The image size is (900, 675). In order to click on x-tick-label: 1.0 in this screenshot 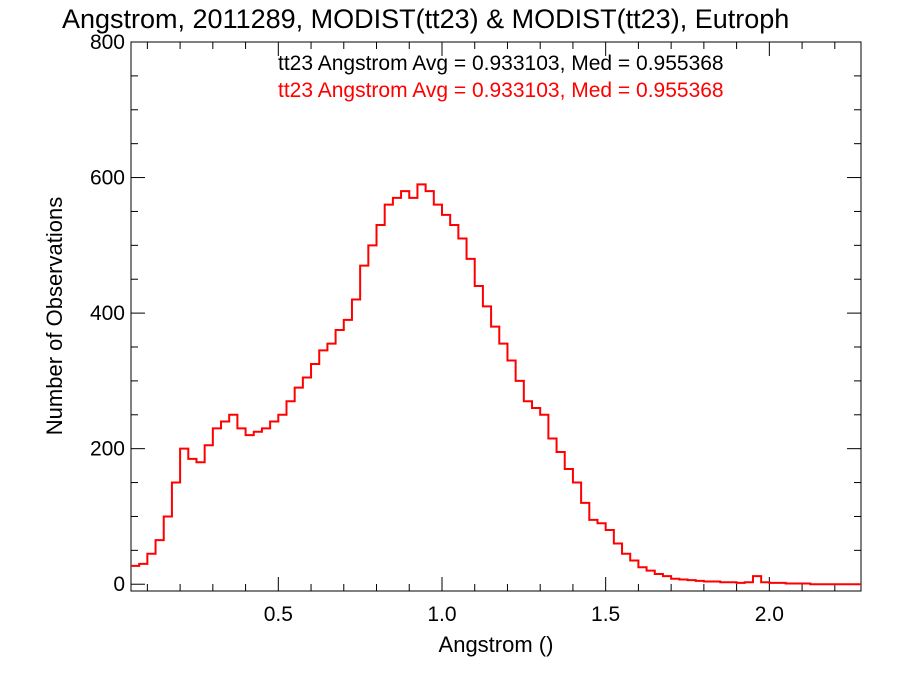, I will do `click(441, 614)`.